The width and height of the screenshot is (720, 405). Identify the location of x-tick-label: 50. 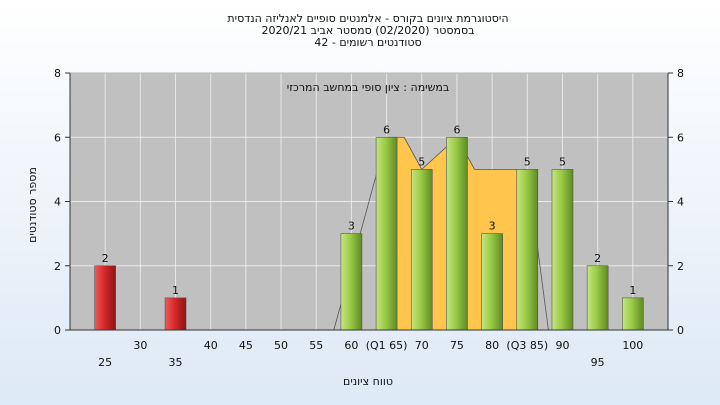
(281, 345).